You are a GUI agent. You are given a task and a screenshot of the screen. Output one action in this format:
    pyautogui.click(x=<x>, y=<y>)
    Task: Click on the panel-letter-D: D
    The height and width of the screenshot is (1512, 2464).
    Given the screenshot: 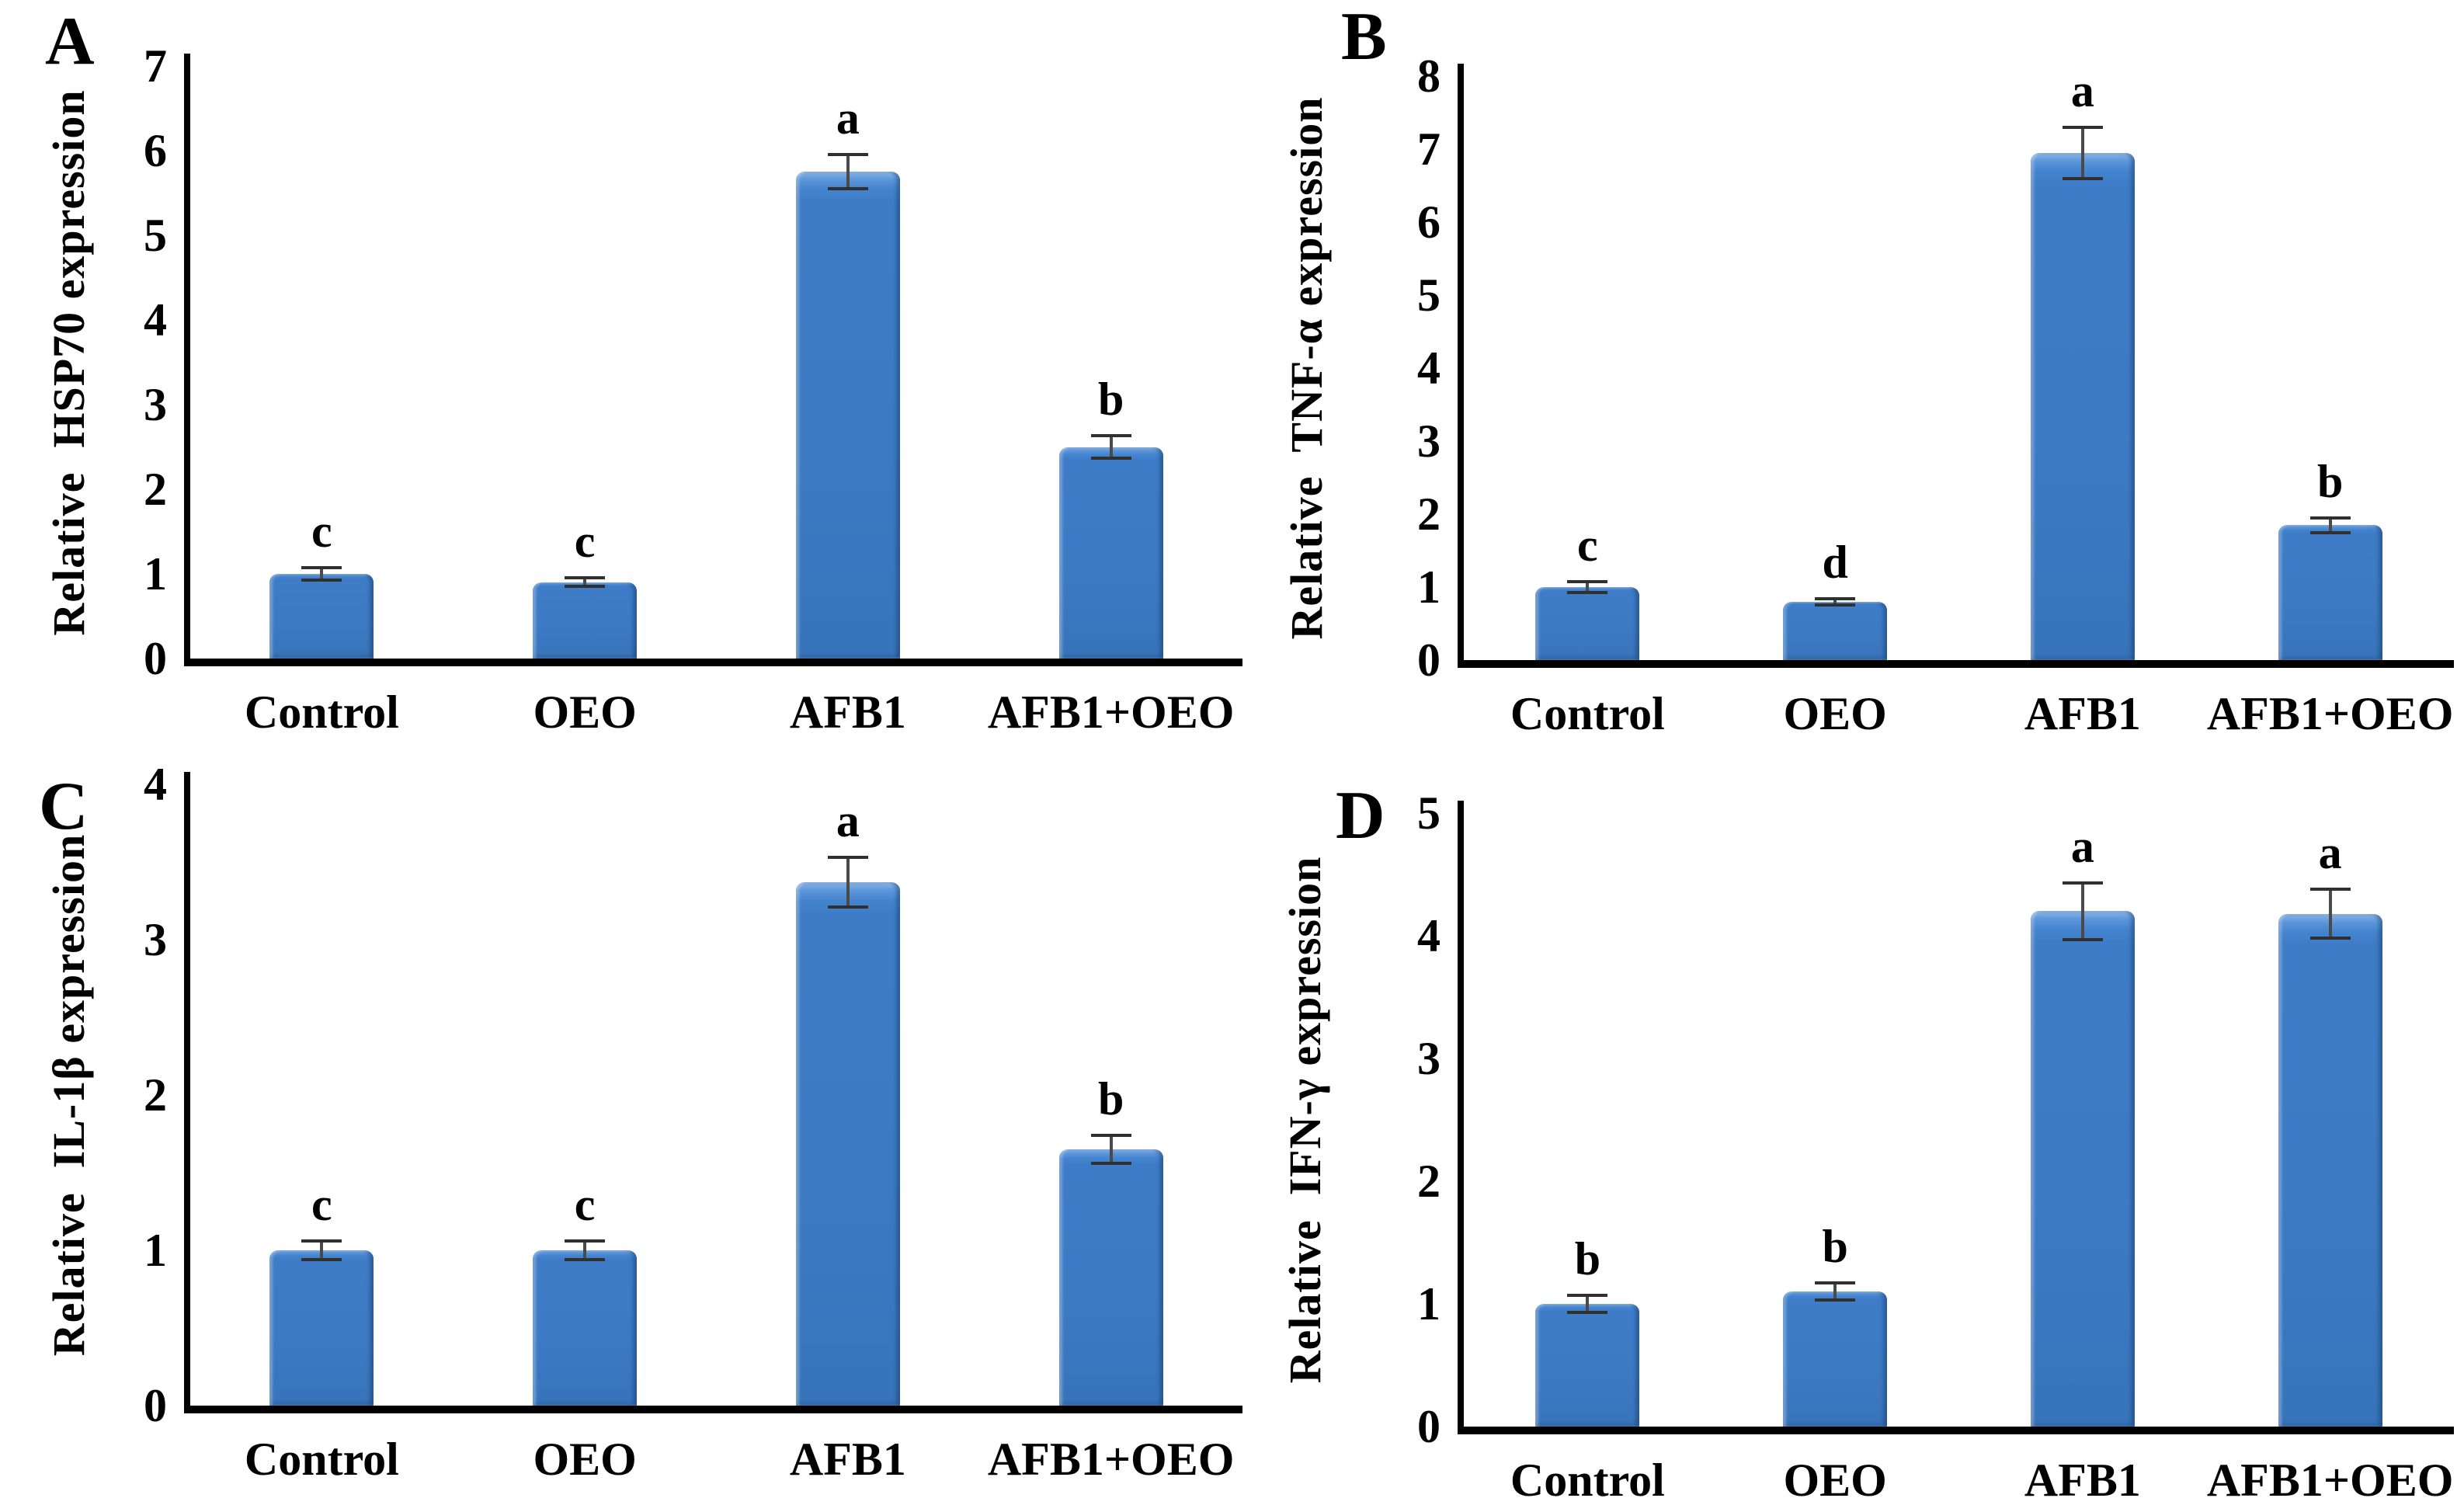 What is the action you would take?
    pyautogui.click(x=1360, y=815)
    